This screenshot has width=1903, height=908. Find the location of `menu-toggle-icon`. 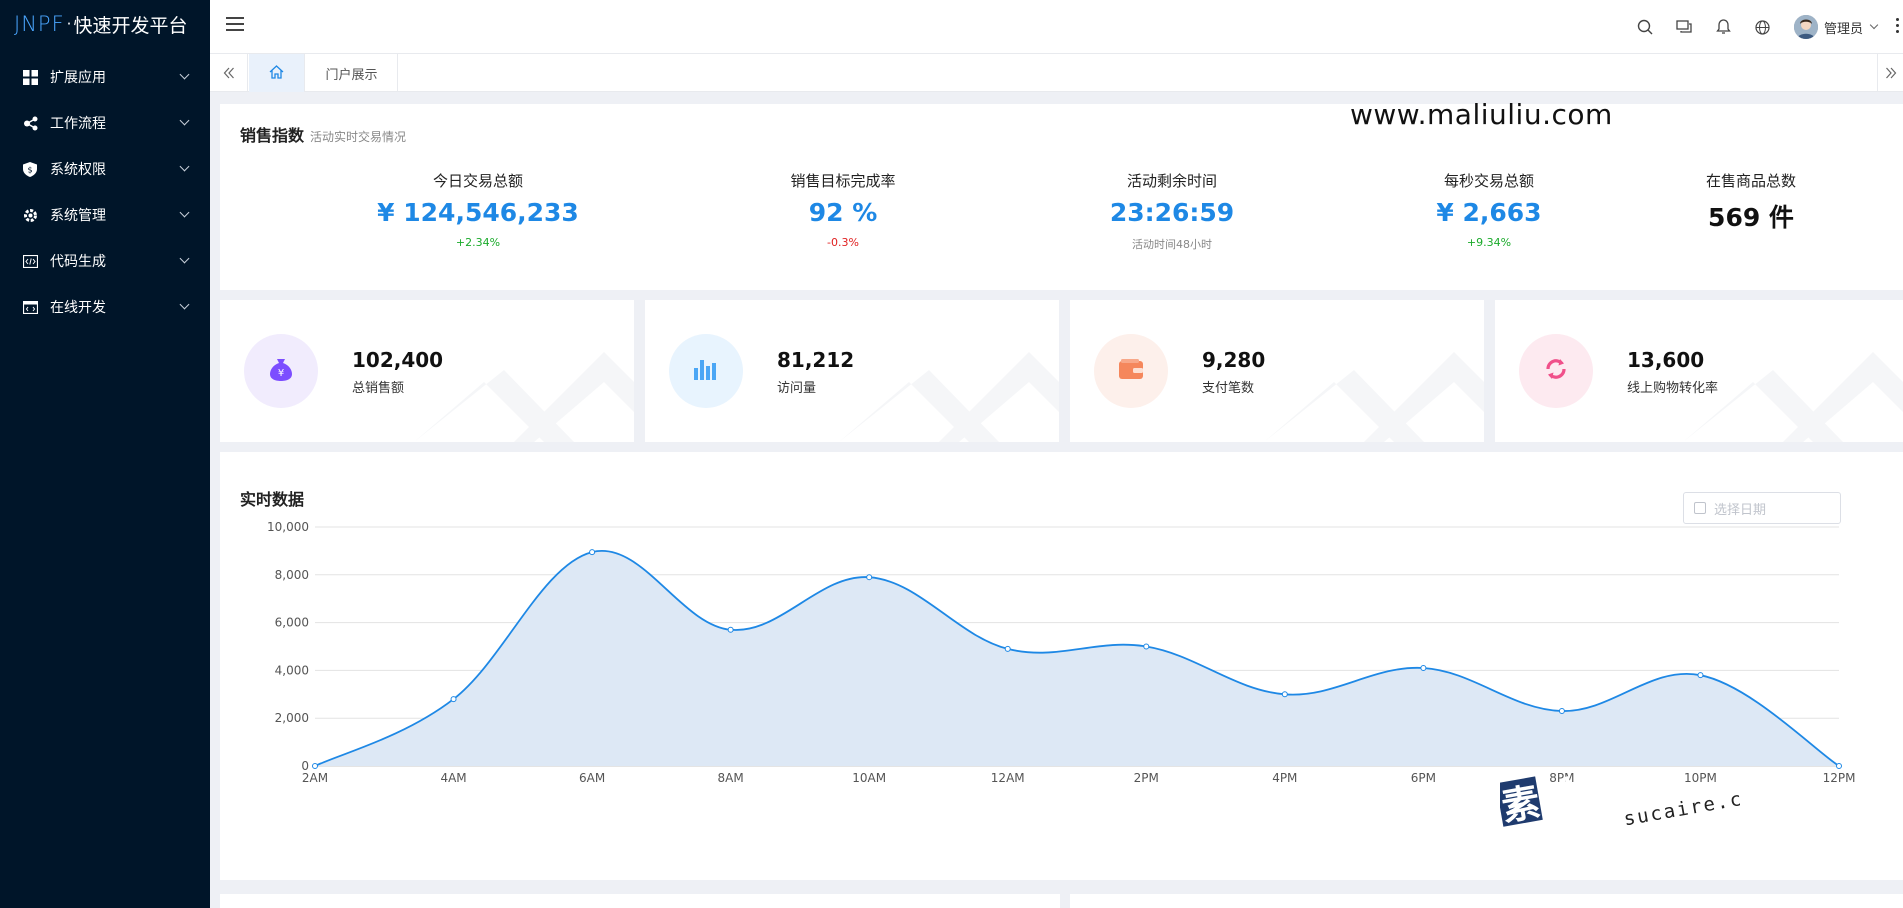

menu-toggle-icon is located at coordinates (235, 25).